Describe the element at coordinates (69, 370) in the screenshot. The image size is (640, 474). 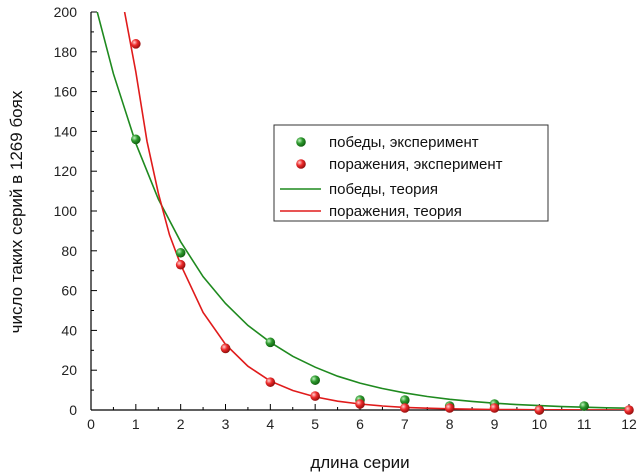
I see `y-tick-label: 20` at that location.